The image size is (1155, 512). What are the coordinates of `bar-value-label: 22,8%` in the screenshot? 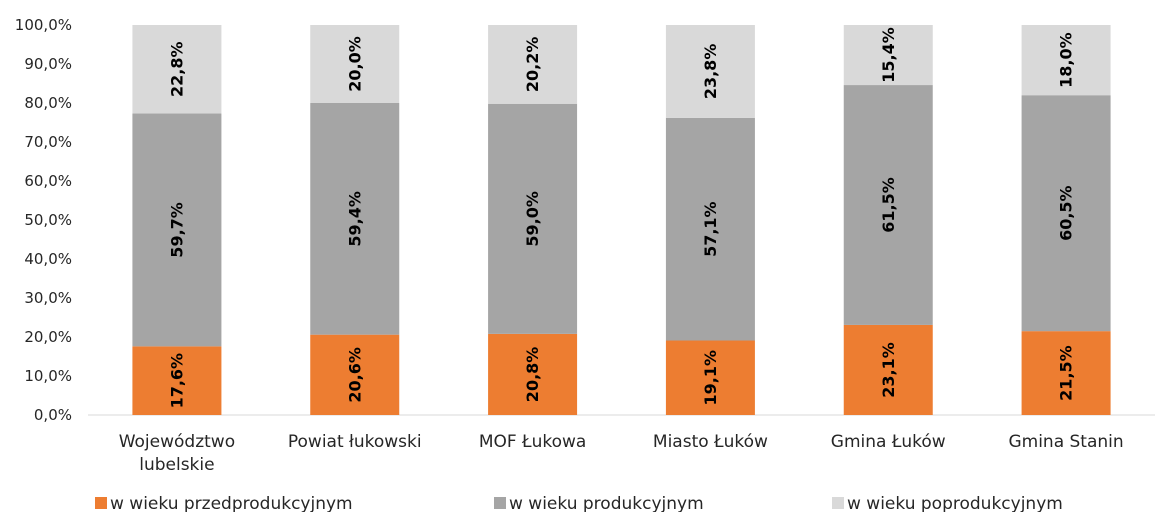 It's located at (176, 70).